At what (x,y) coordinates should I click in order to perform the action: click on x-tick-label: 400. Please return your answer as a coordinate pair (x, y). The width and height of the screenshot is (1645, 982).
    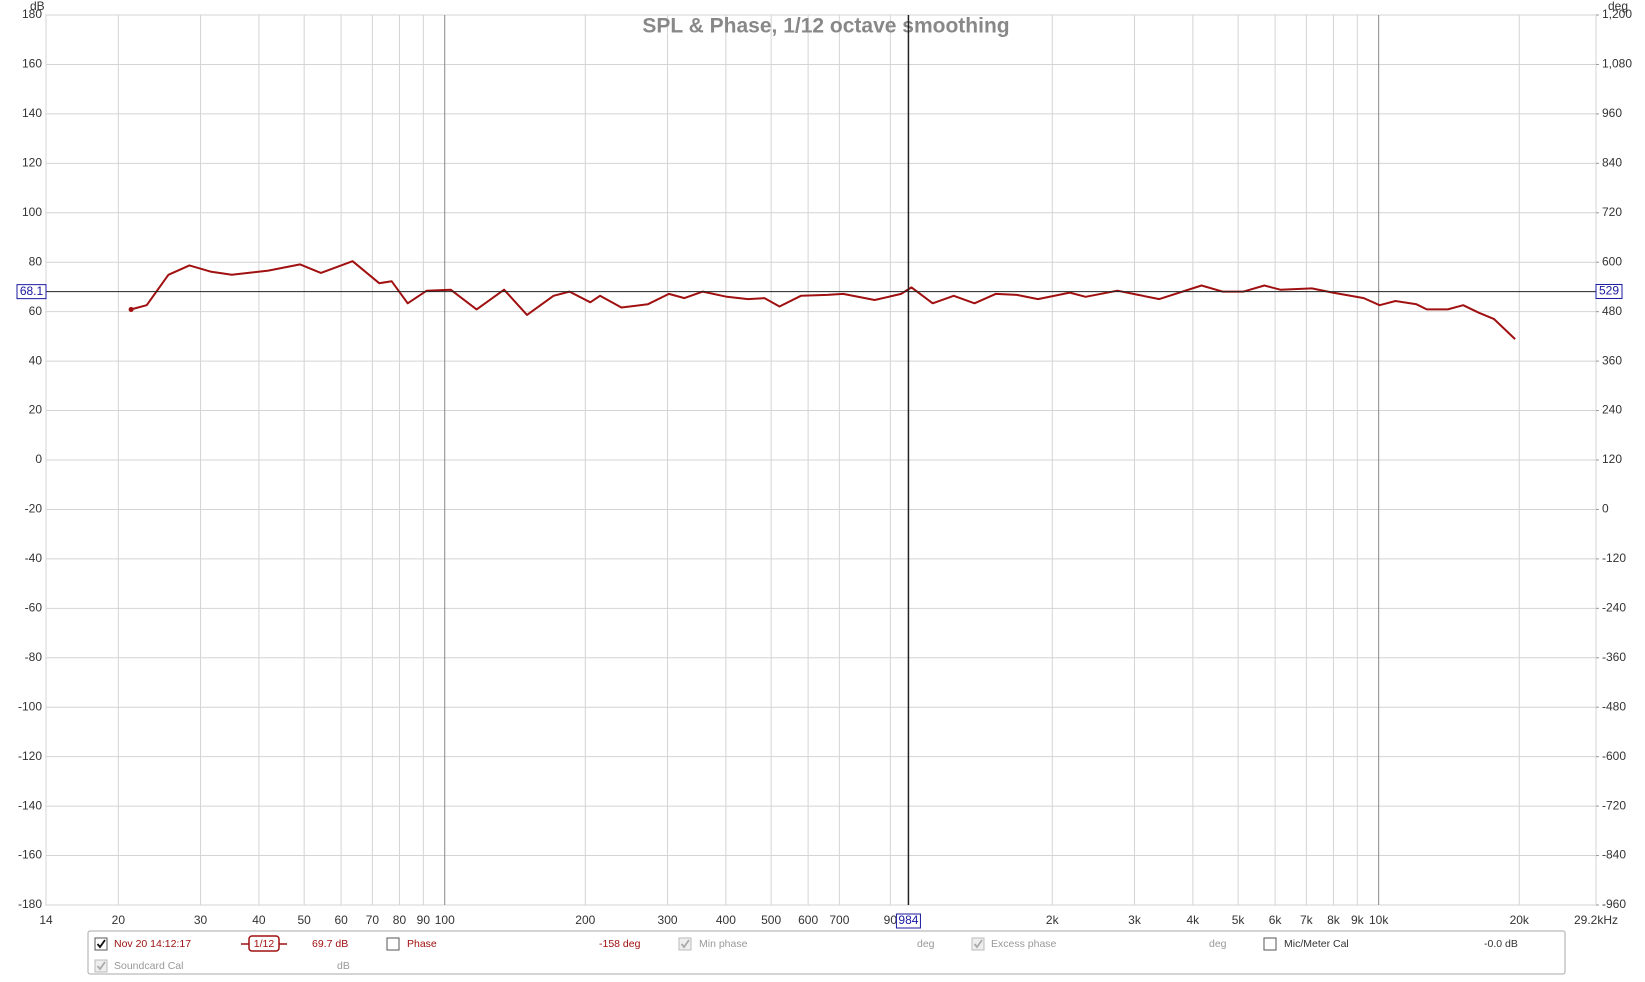
    Looking at the image, I should click on (726, 920).